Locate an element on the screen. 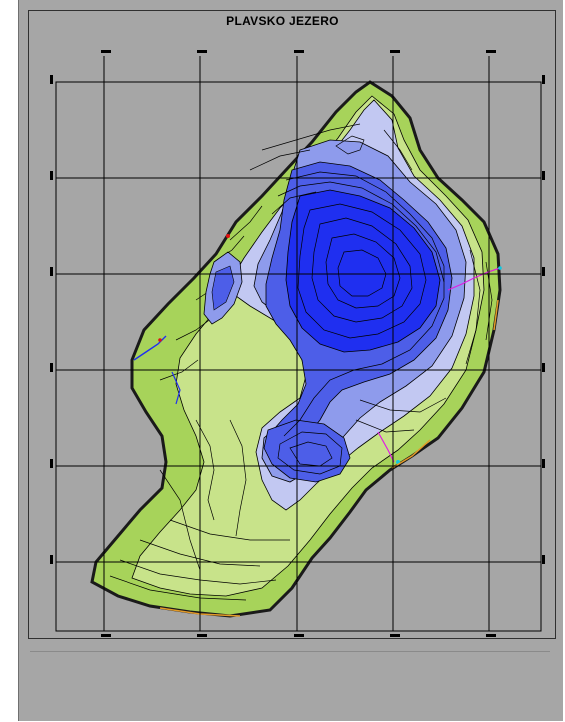 This screenshot has width=565, height=722. west-inlet-contours is located at coordinates (223, 288).